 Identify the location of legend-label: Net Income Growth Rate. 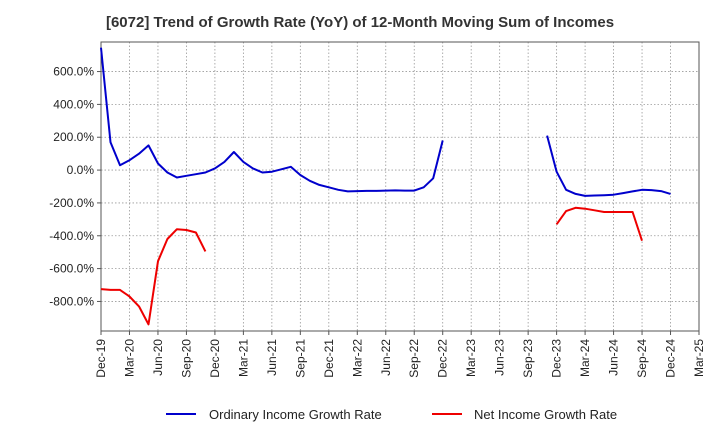
(545, 414).